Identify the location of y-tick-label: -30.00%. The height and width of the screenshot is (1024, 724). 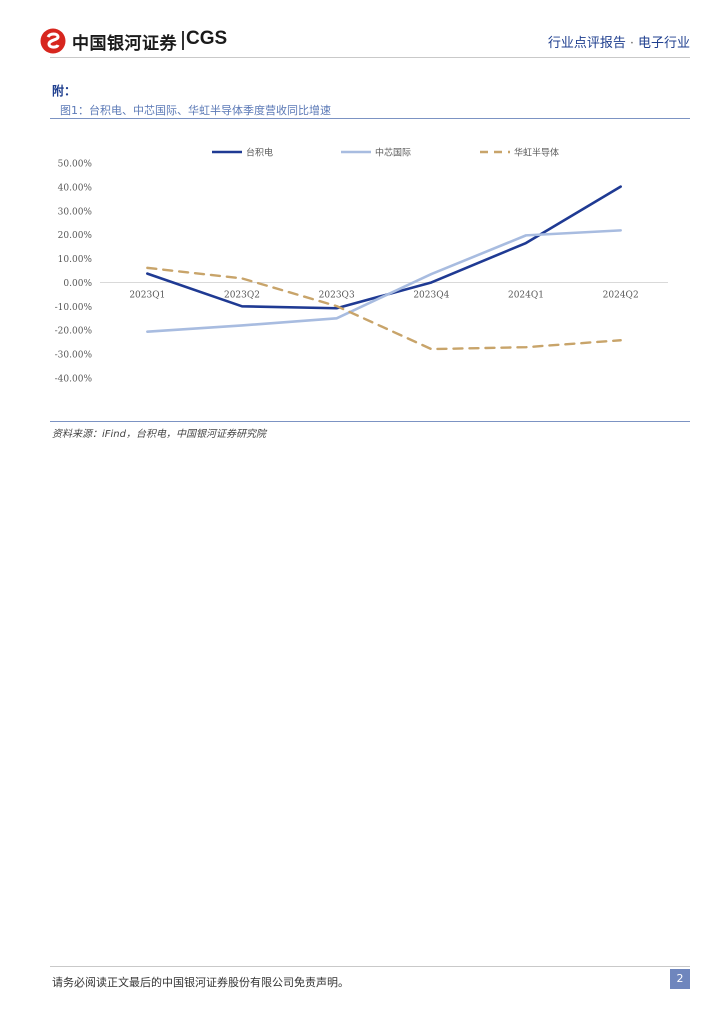
(74, 356).